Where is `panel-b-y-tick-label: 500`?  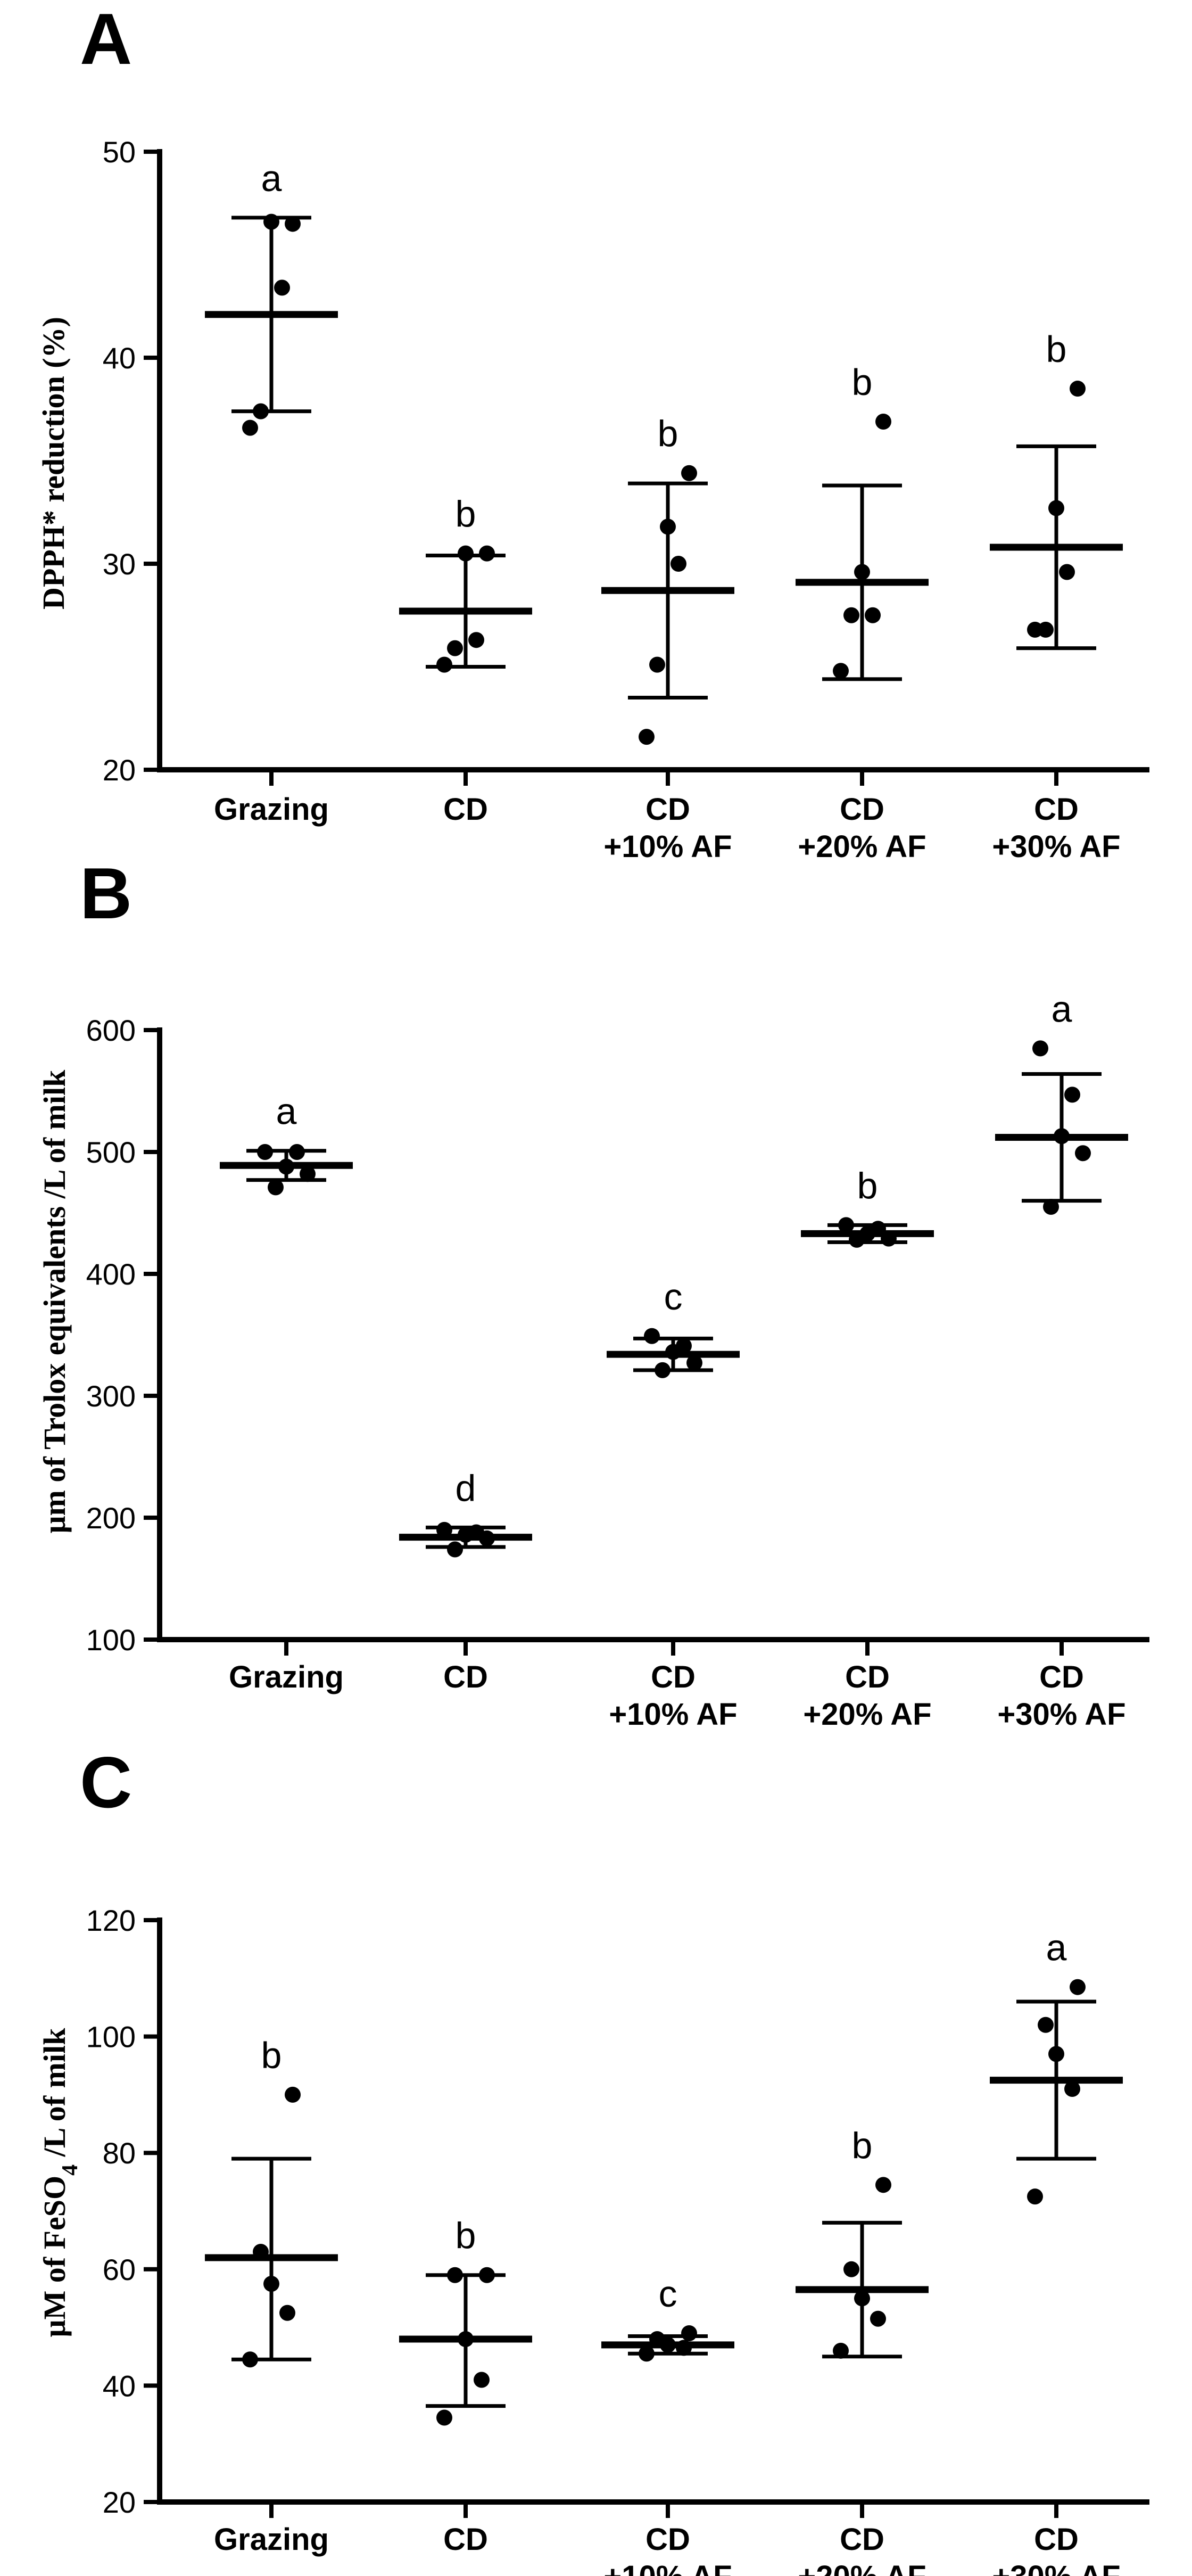 panel-b-y-tick-label: 500 is located at coordinates (111, 1152).